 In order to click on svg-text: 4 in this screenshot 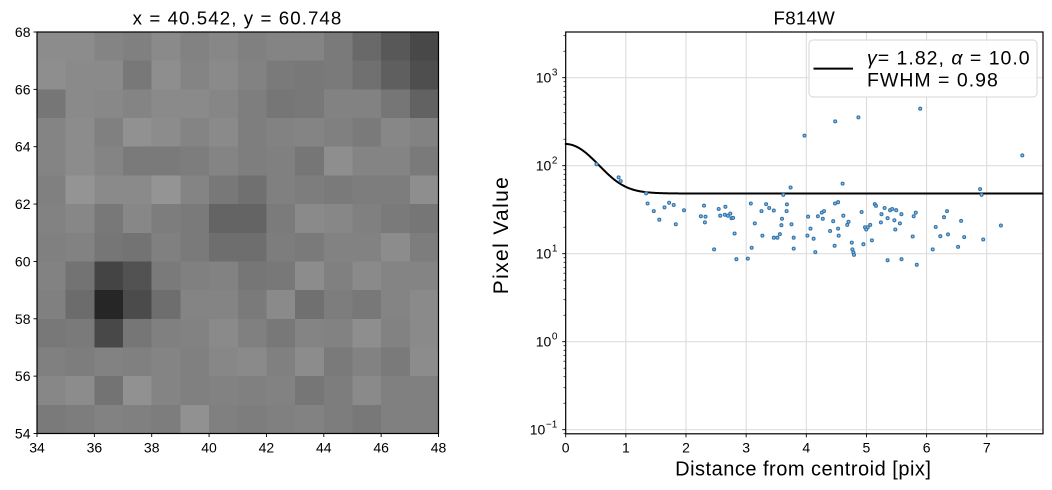, I will do `click(806, 448)`.